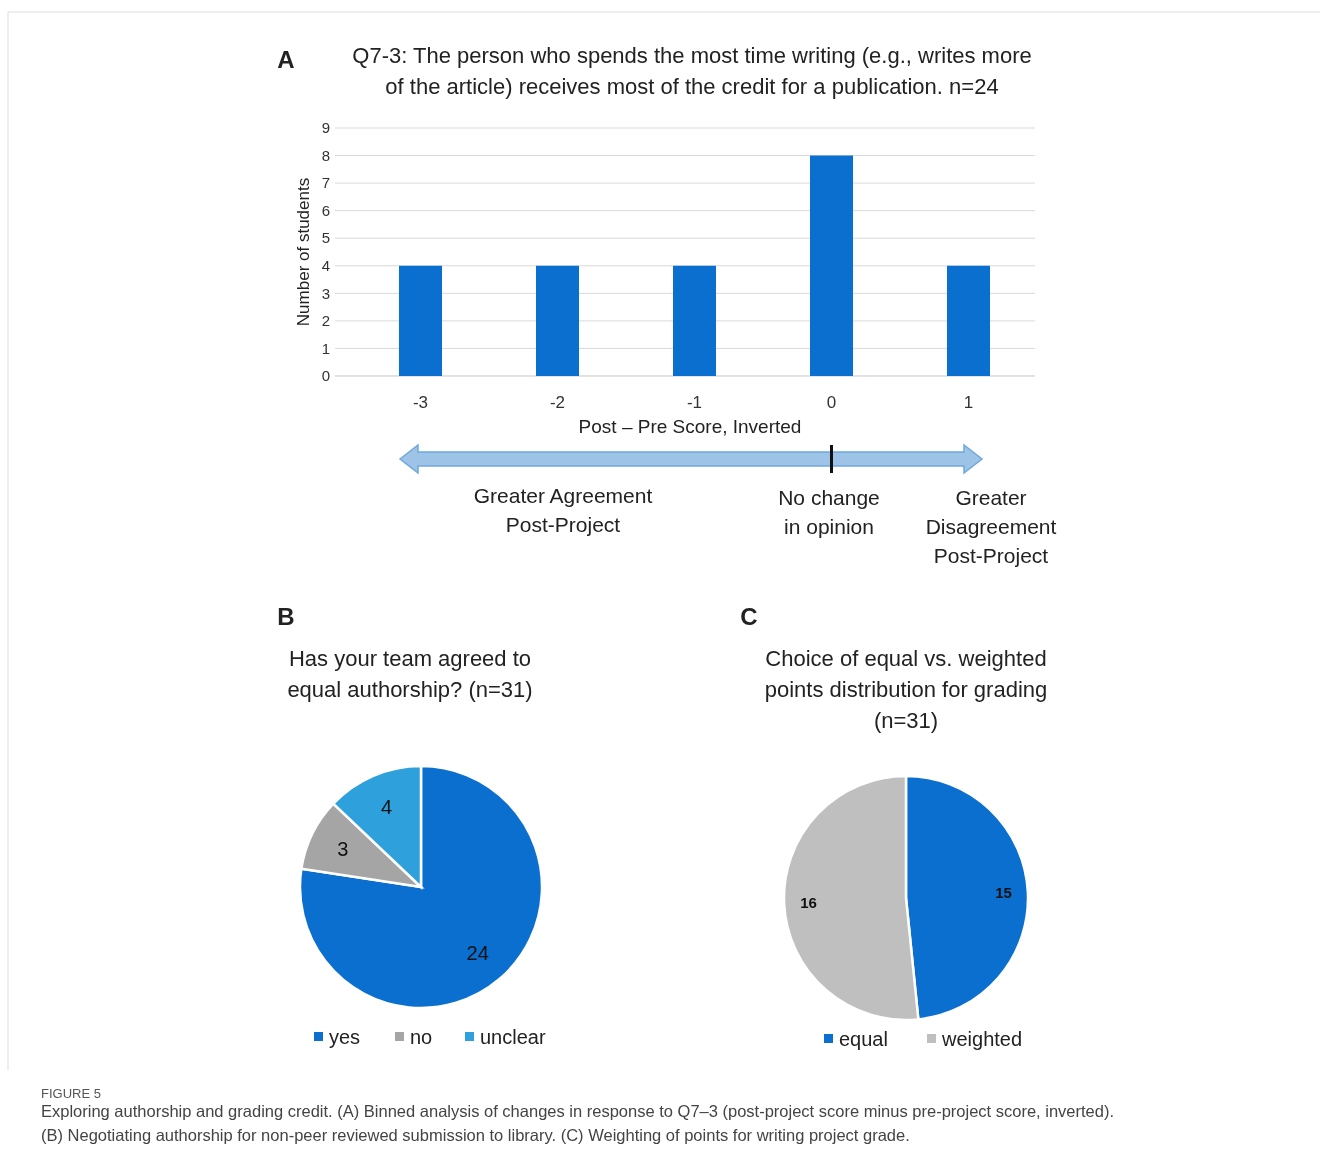  I want to click on x-tick-label: 0, so click(831, 402).